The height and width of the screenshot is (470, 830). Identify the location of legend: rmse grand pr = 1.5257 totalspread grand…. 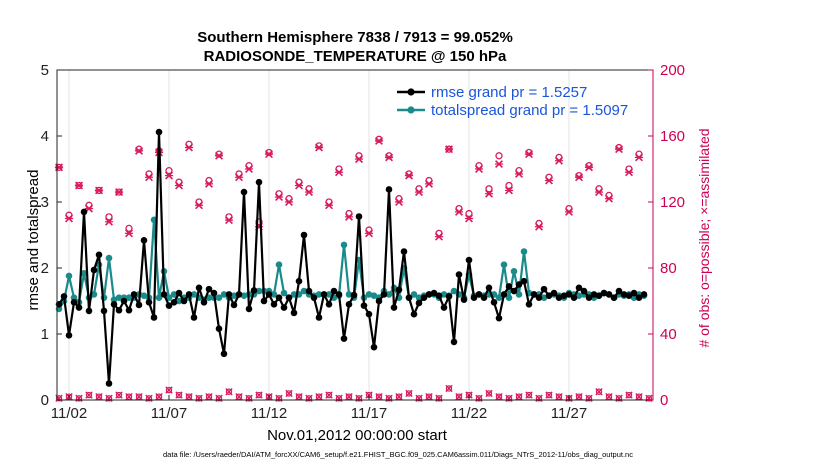
(512, 101).